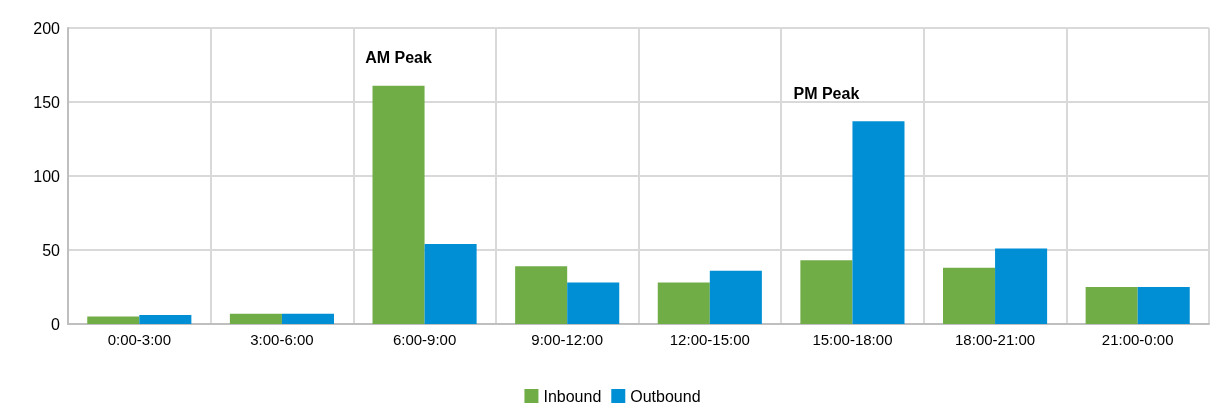 This screenshot has width=1225, height=417. What do you see at coordinates (572, 396) in the screenshot?
I see `legend-label: Inbound` at bounding box center [572, 396].